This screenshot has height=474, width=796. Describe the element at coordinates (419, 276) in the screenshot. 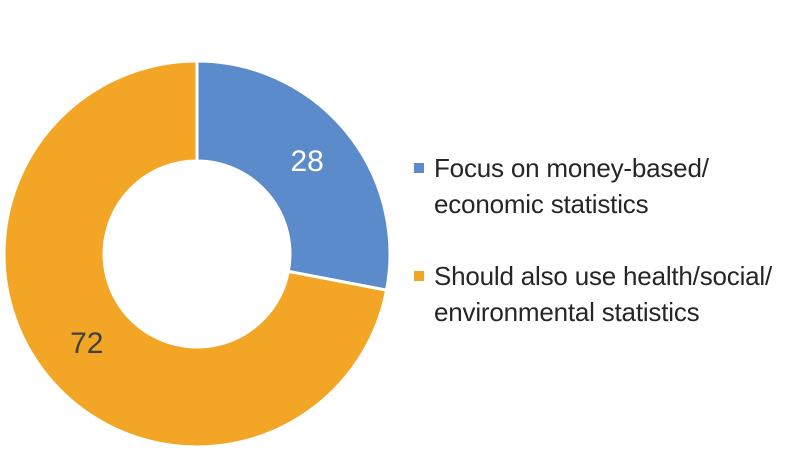

I see `legend-swatch-health-social` at that location.